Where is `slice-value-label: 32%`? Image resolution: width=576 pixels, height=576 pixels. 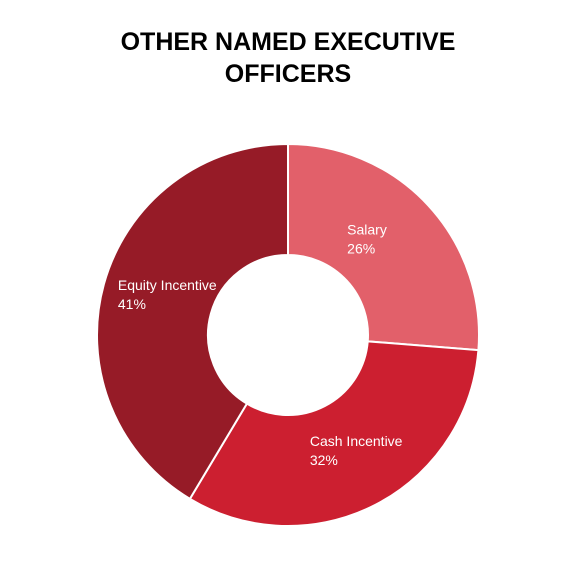
slice-value-label: 32% is located at coordinates (324, 460).